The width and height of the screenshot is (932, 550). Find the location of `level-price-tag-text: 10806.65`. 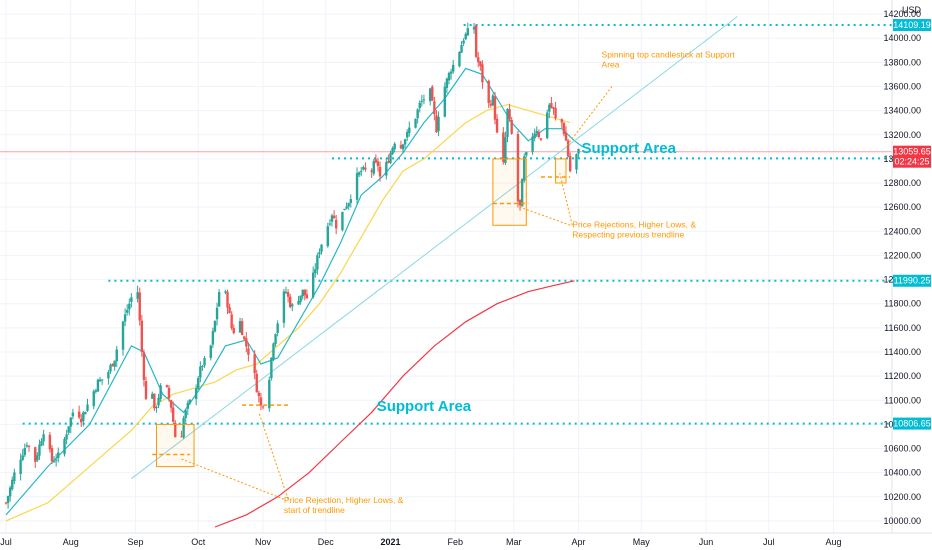

level-price-tag-text: 10806.65 is located at coordinates (912, 424).